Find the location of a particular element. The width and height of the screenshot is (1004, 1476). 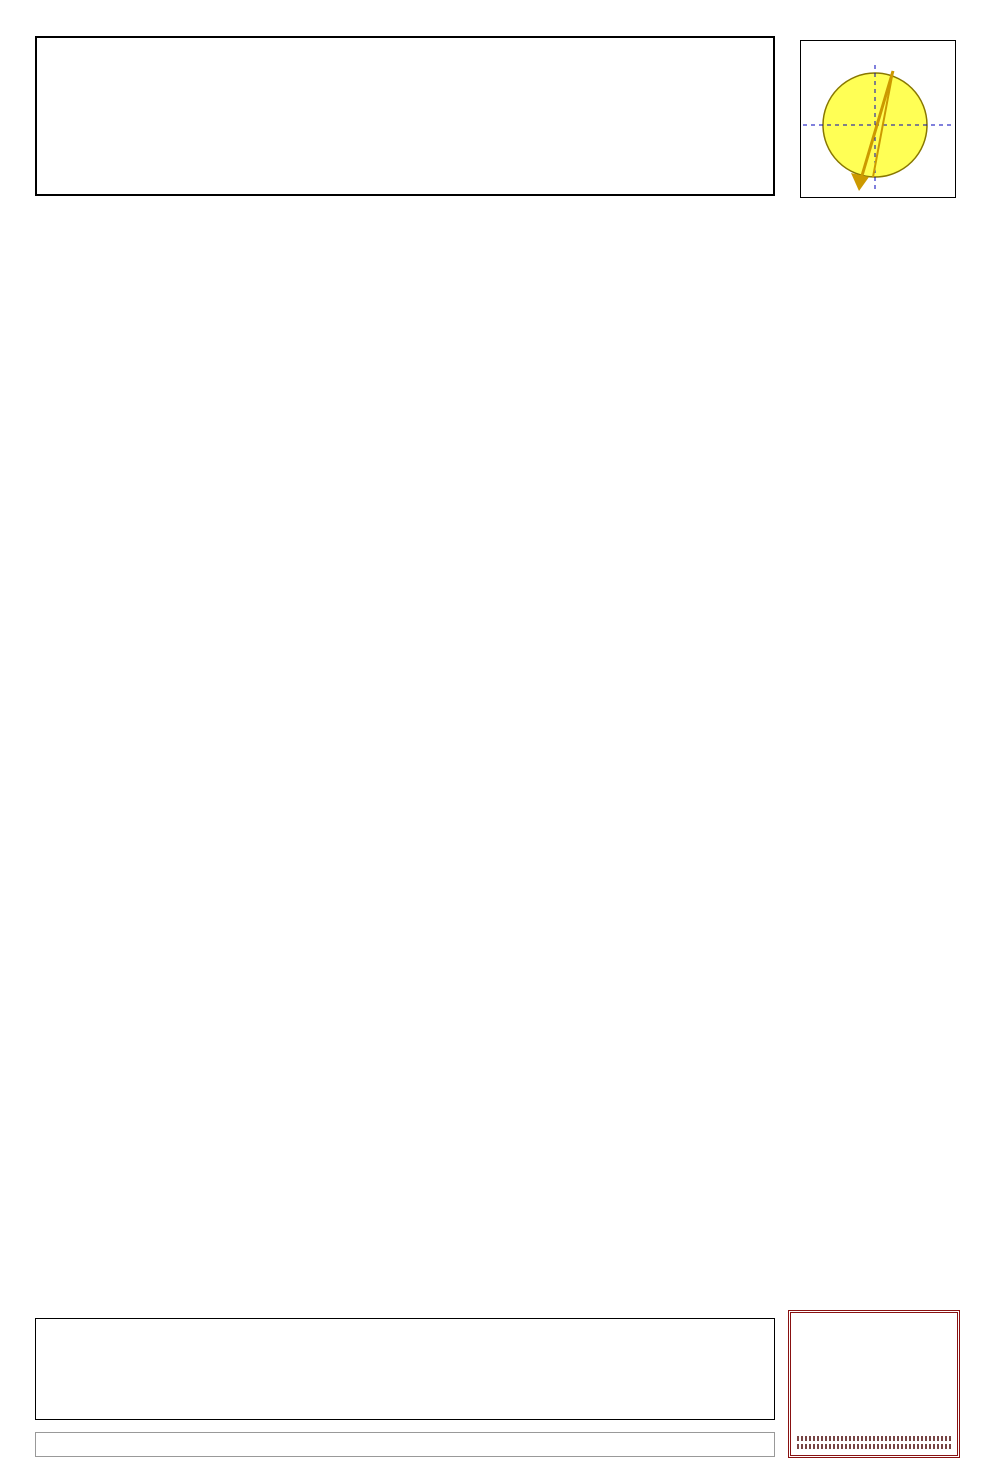

pointing-arrow is located at coordinates (877, 125).